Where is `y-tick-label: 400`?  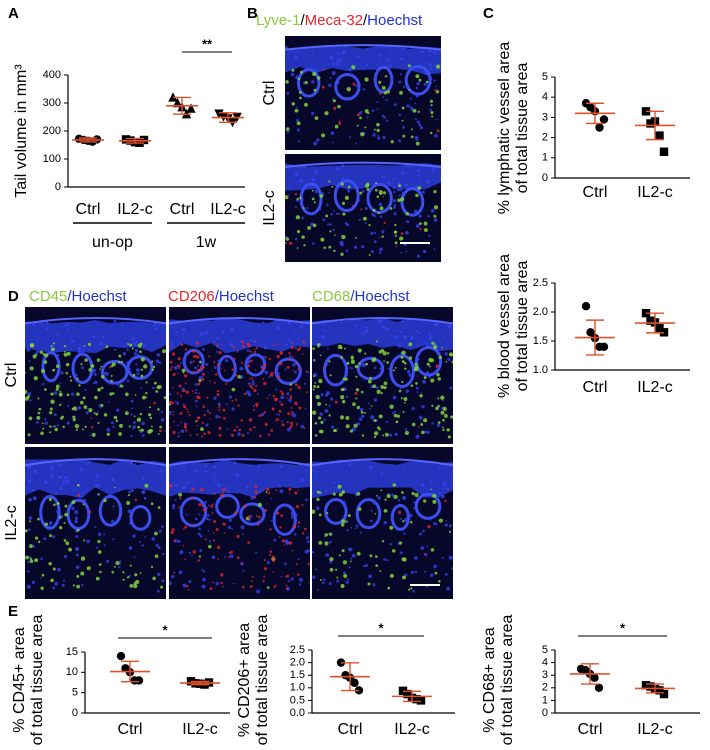
y-tick-label: 400 is located at coordinates (52, 75).